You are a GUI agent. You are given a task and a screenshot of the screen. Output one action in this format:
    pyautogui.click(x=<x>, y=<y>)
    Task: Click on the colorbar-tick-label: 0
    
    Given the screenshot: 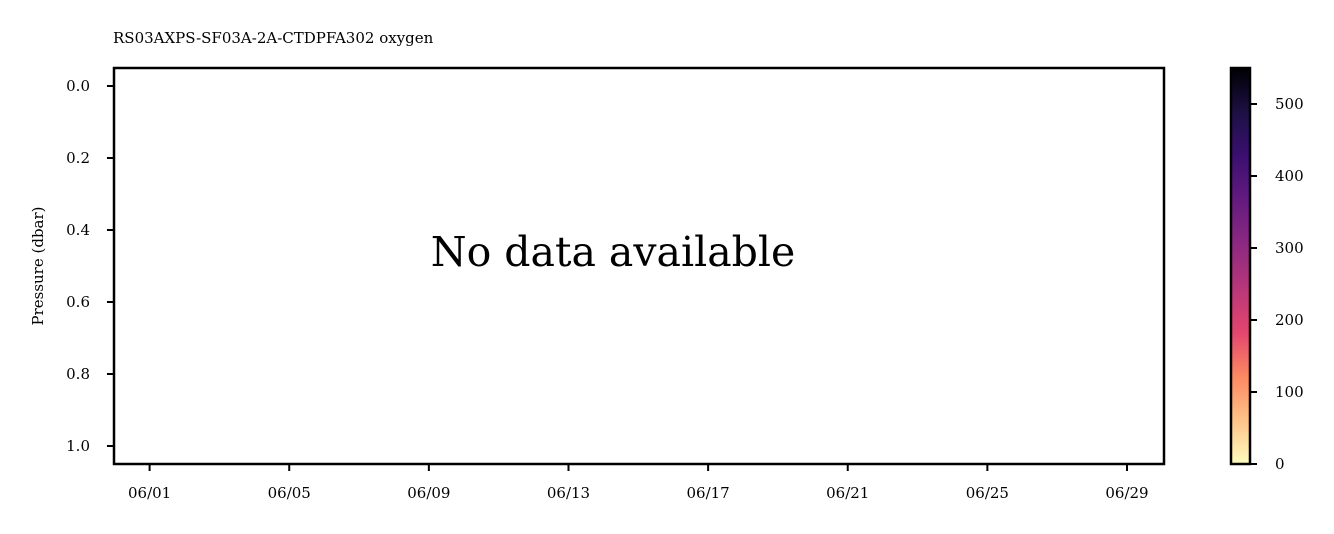 What is the action you would take?
    pyautogui.click(x=1280, y=464)
    